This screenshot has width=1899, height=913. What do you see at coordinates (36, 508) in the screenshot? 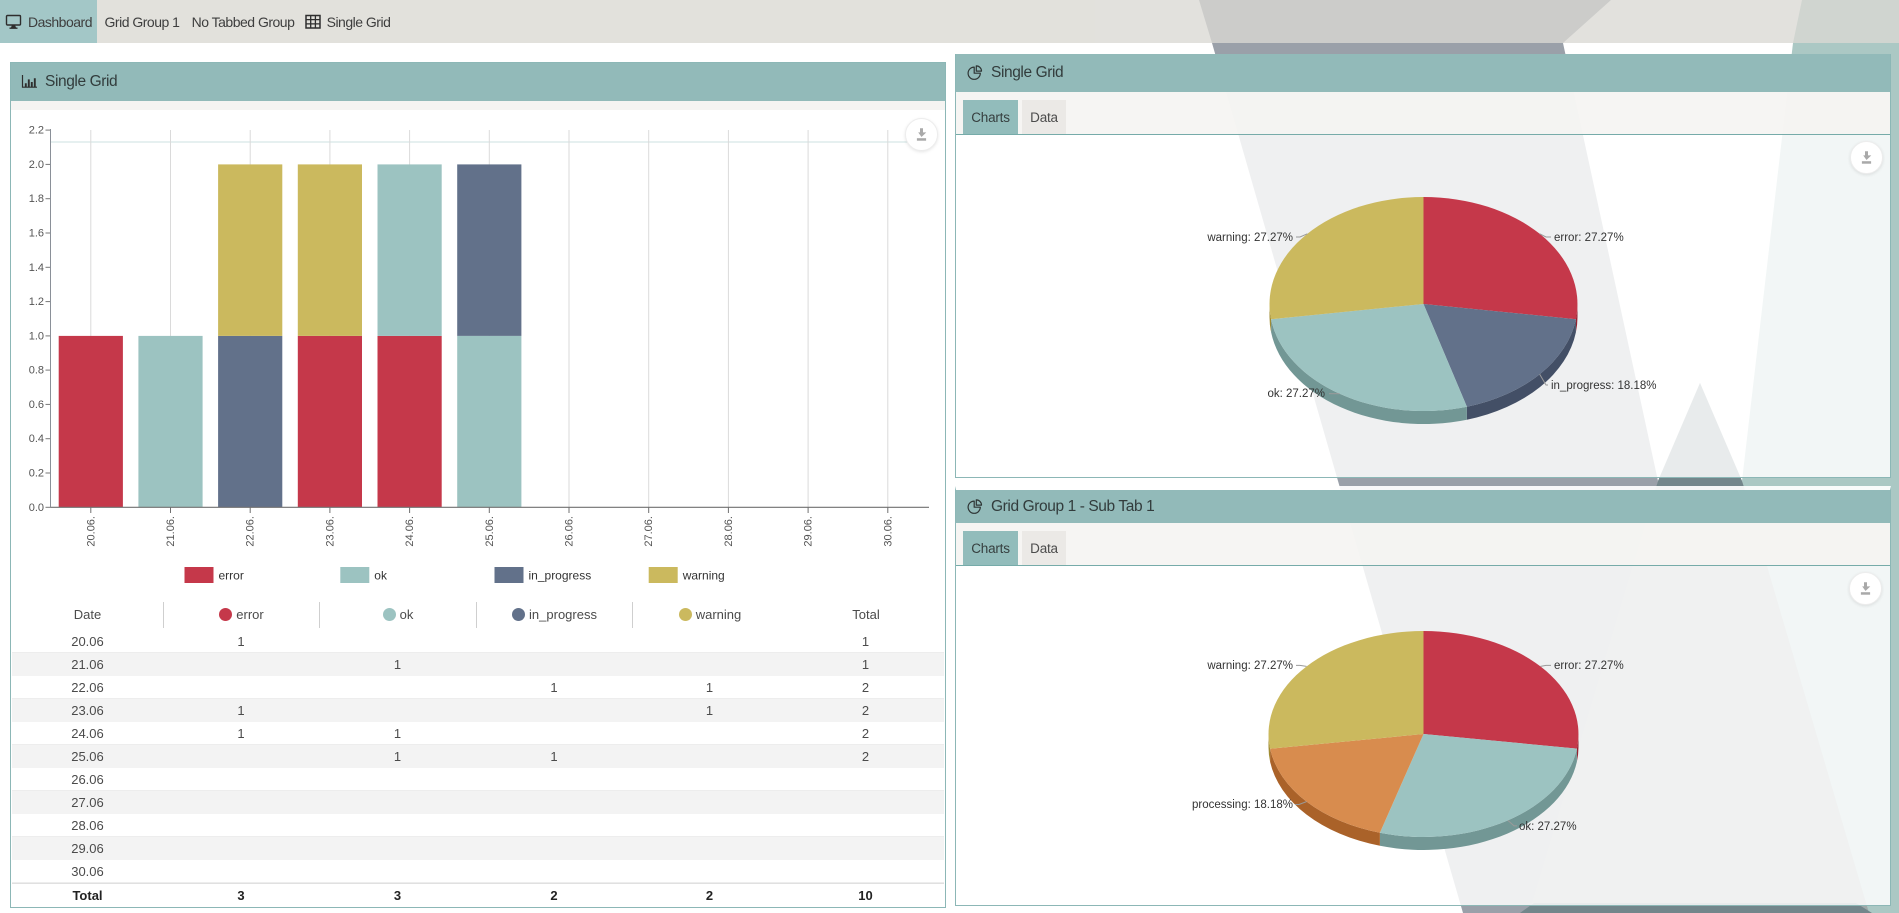
I see `svg-text: 0.0` at bounding box center [36, 508].